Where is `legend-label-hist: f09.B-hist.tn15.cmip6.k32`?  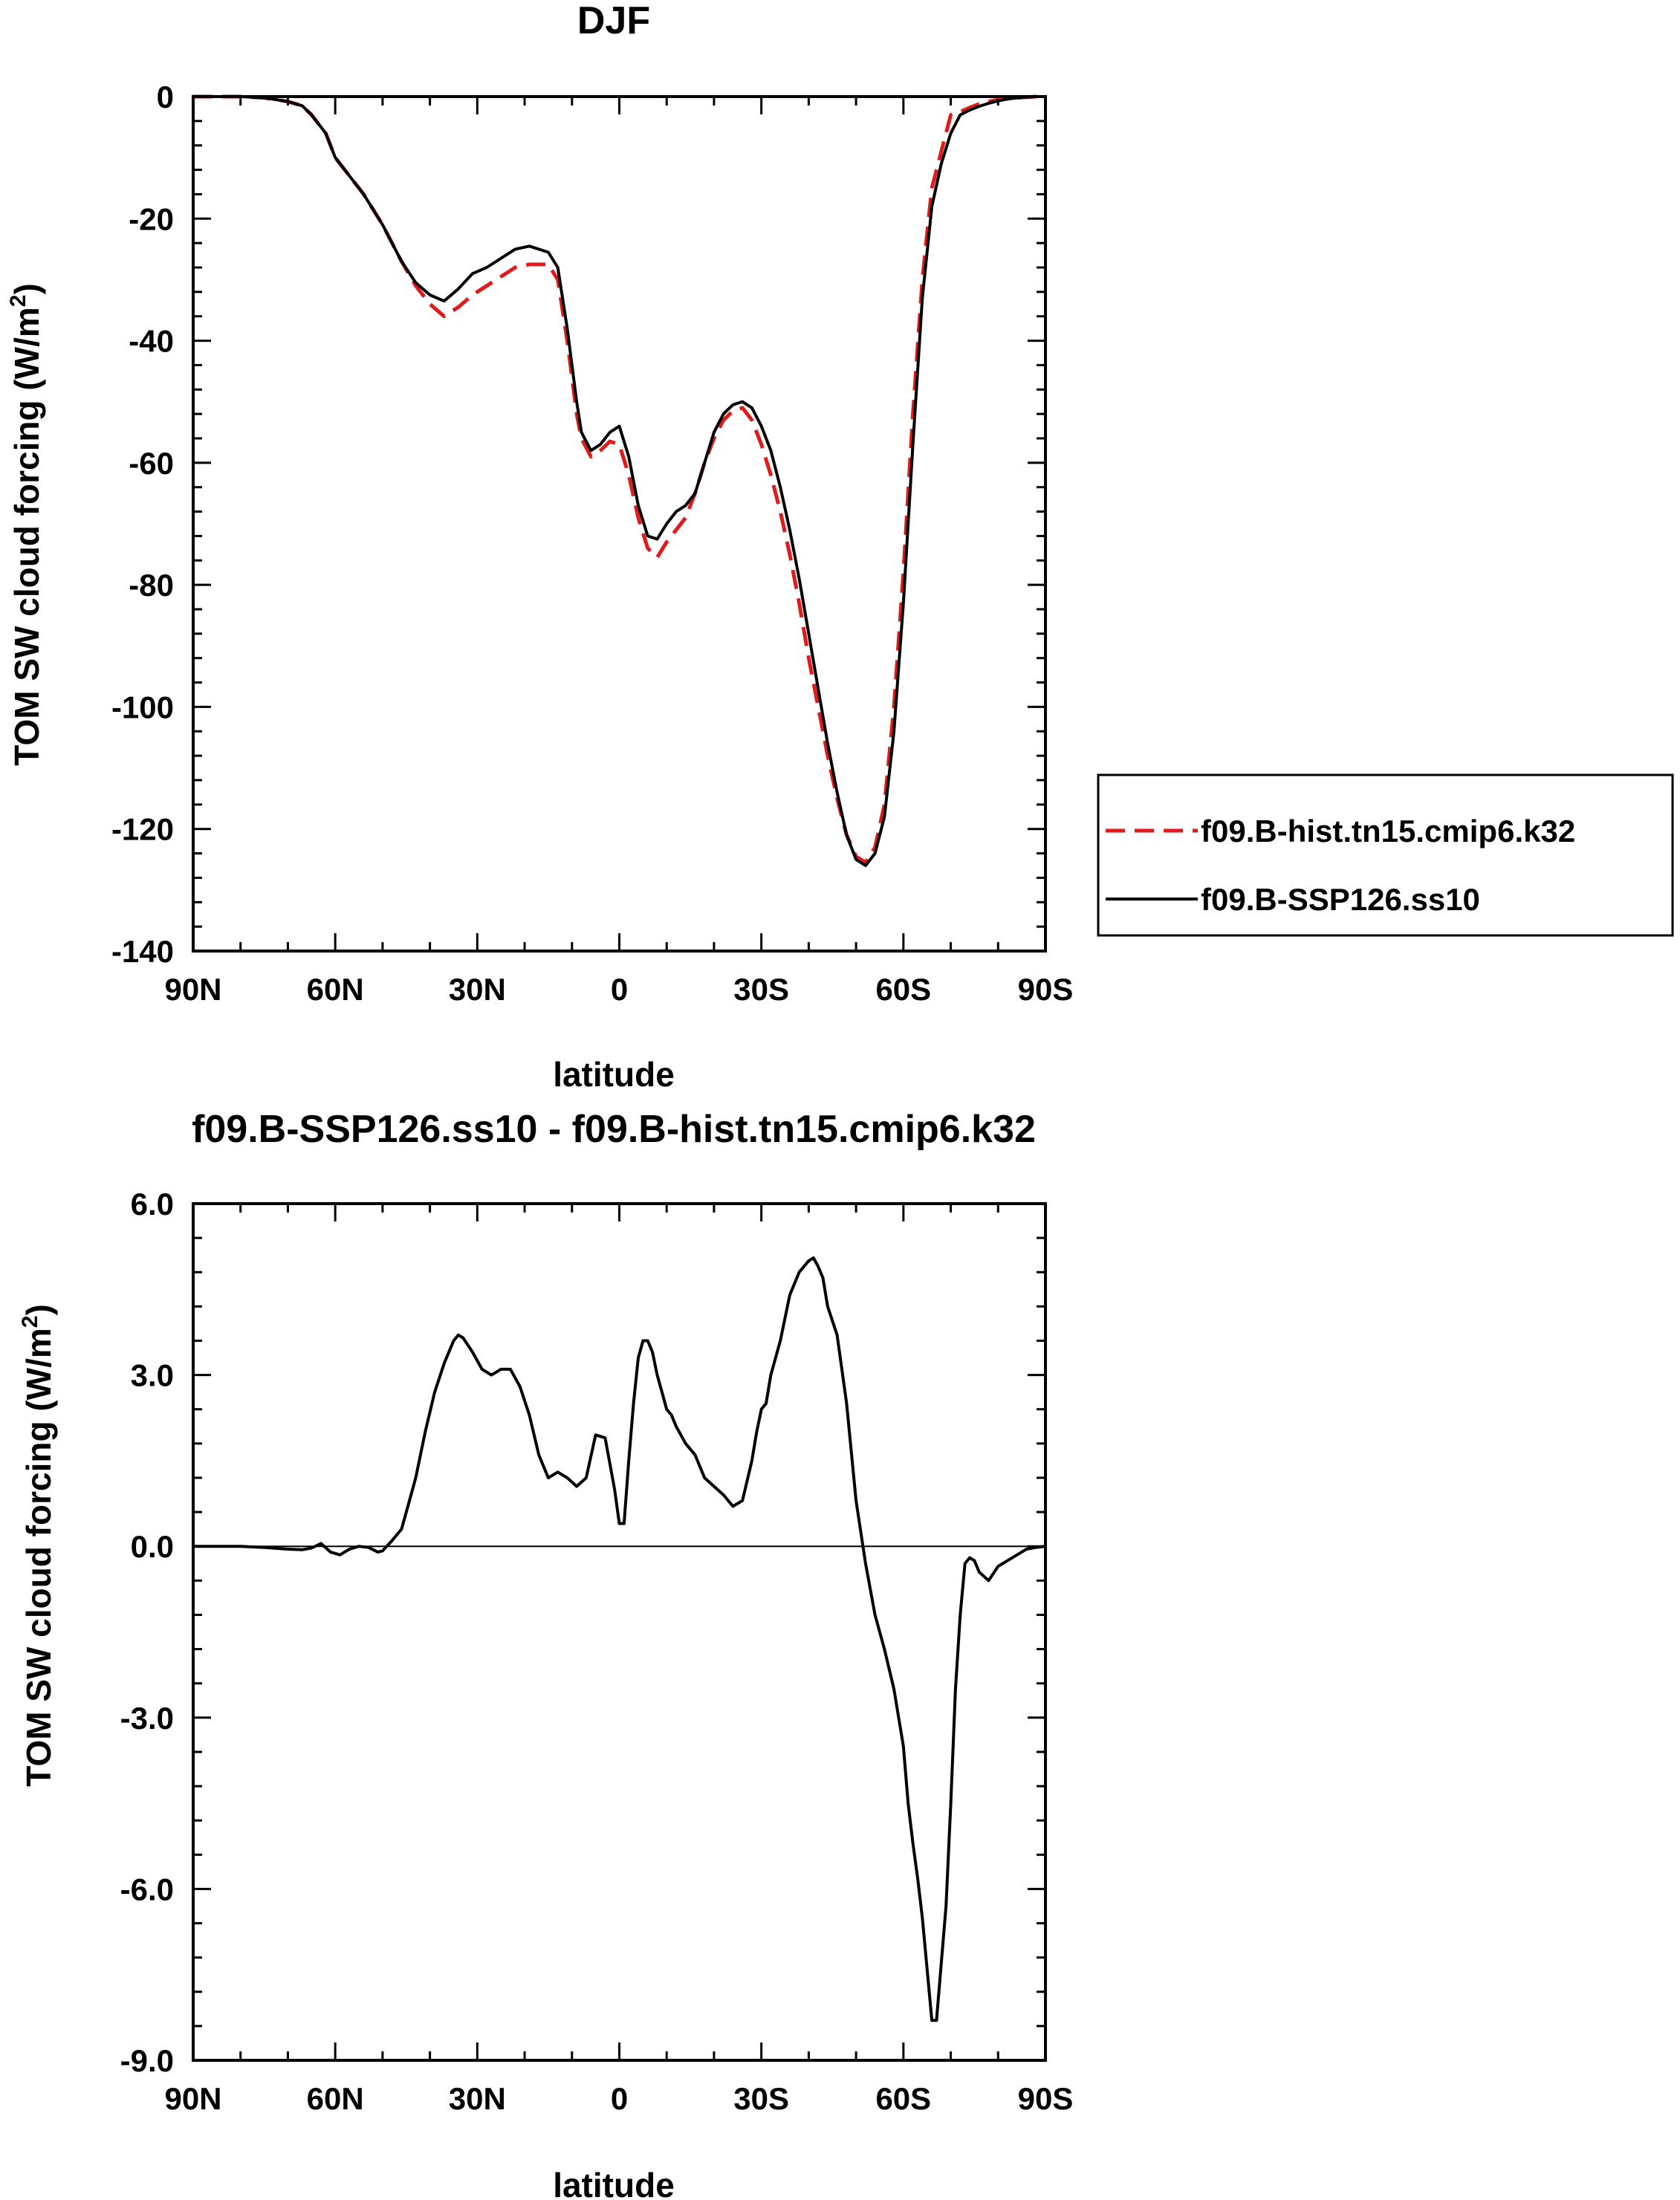
legend-label-hist: f09.B-hist.tn15.cmip6.k32 is located at coordinates (1388, 831).